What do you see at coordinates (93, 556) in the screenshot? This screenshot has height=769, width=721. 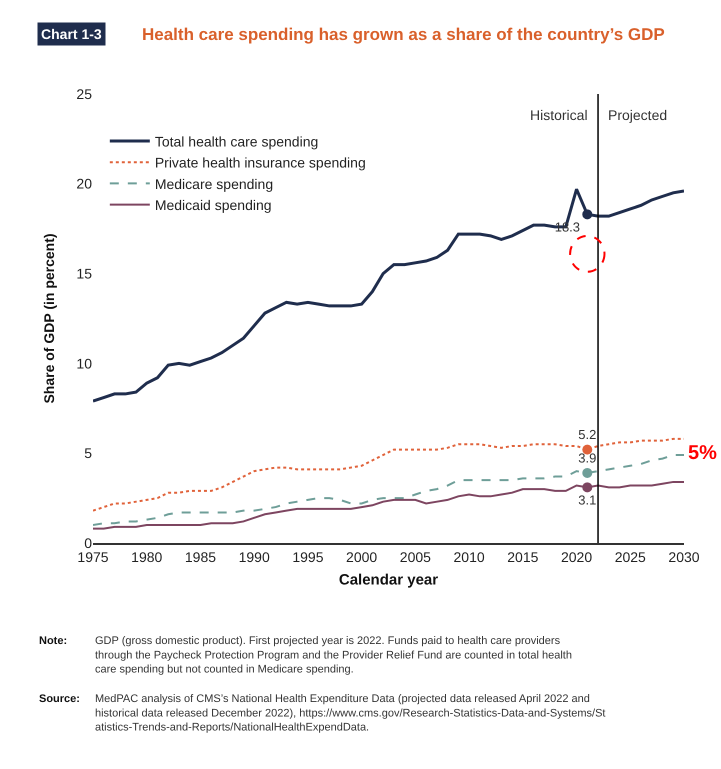 I see `x-tick-label: 1975` at bounding box center [93, 556].